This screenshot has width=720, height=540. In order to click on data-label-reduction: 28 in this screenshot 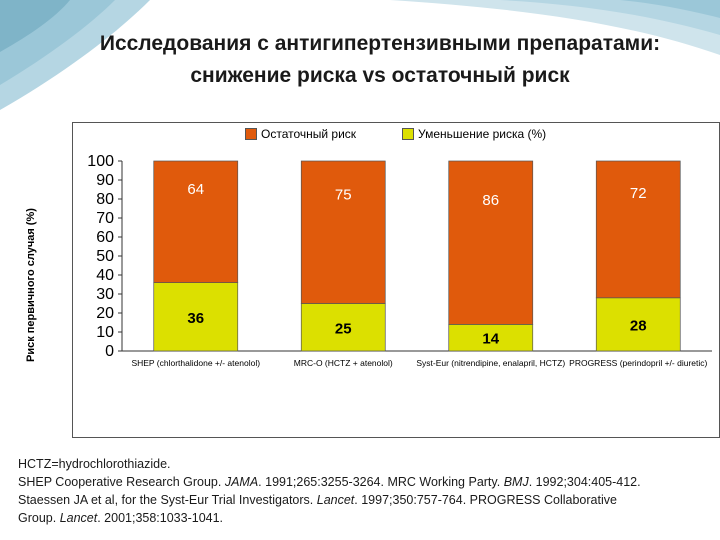, I will do `click(638, 325)`.